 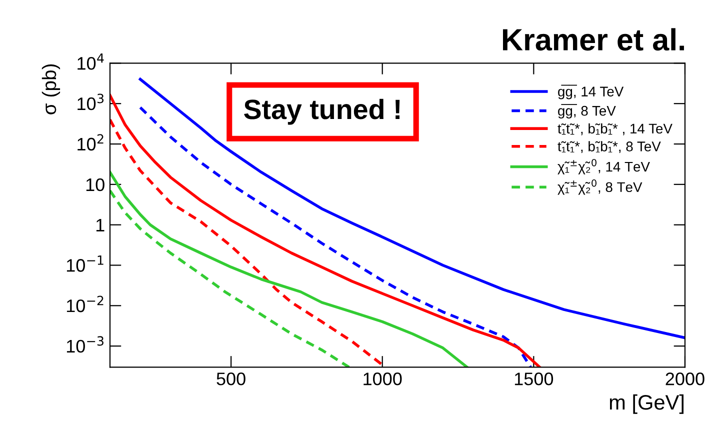 What do you see at coordinates (95, 185) in the screenshot?
I see `y-tick-label: 10` at bounding box center [95, 185].